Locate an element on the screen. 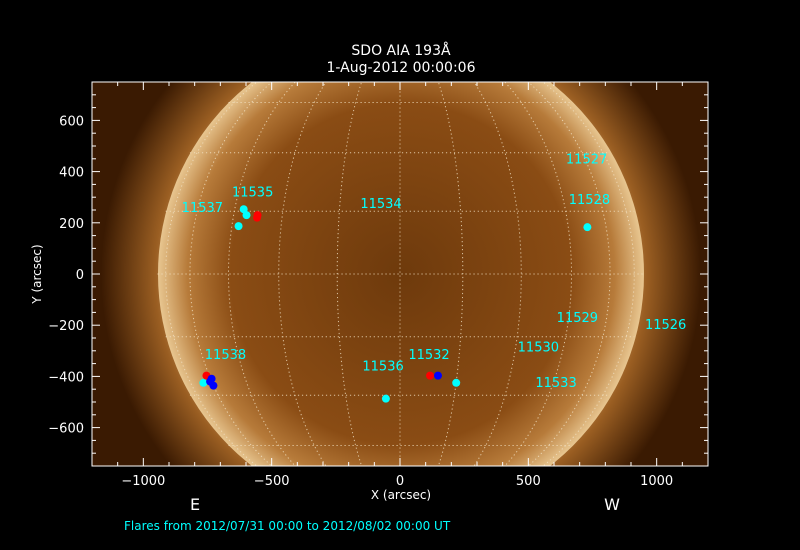 The height and width of the screenshot is (550, 800). region-label: 11532 is located at coordinates (428, 355).